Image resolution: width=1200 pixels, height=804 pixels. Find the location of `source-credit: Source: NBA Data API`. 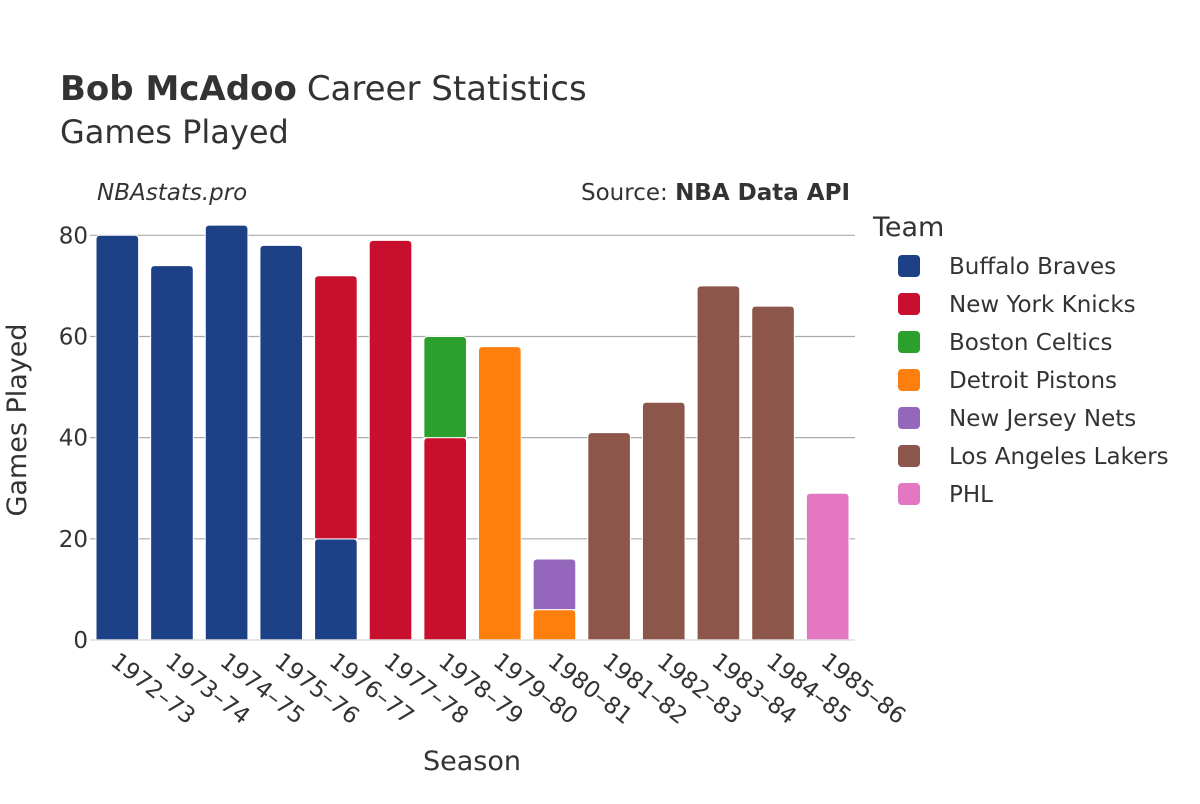

source-credit: Source: NBA Data API is located at coordinates (715, 193).